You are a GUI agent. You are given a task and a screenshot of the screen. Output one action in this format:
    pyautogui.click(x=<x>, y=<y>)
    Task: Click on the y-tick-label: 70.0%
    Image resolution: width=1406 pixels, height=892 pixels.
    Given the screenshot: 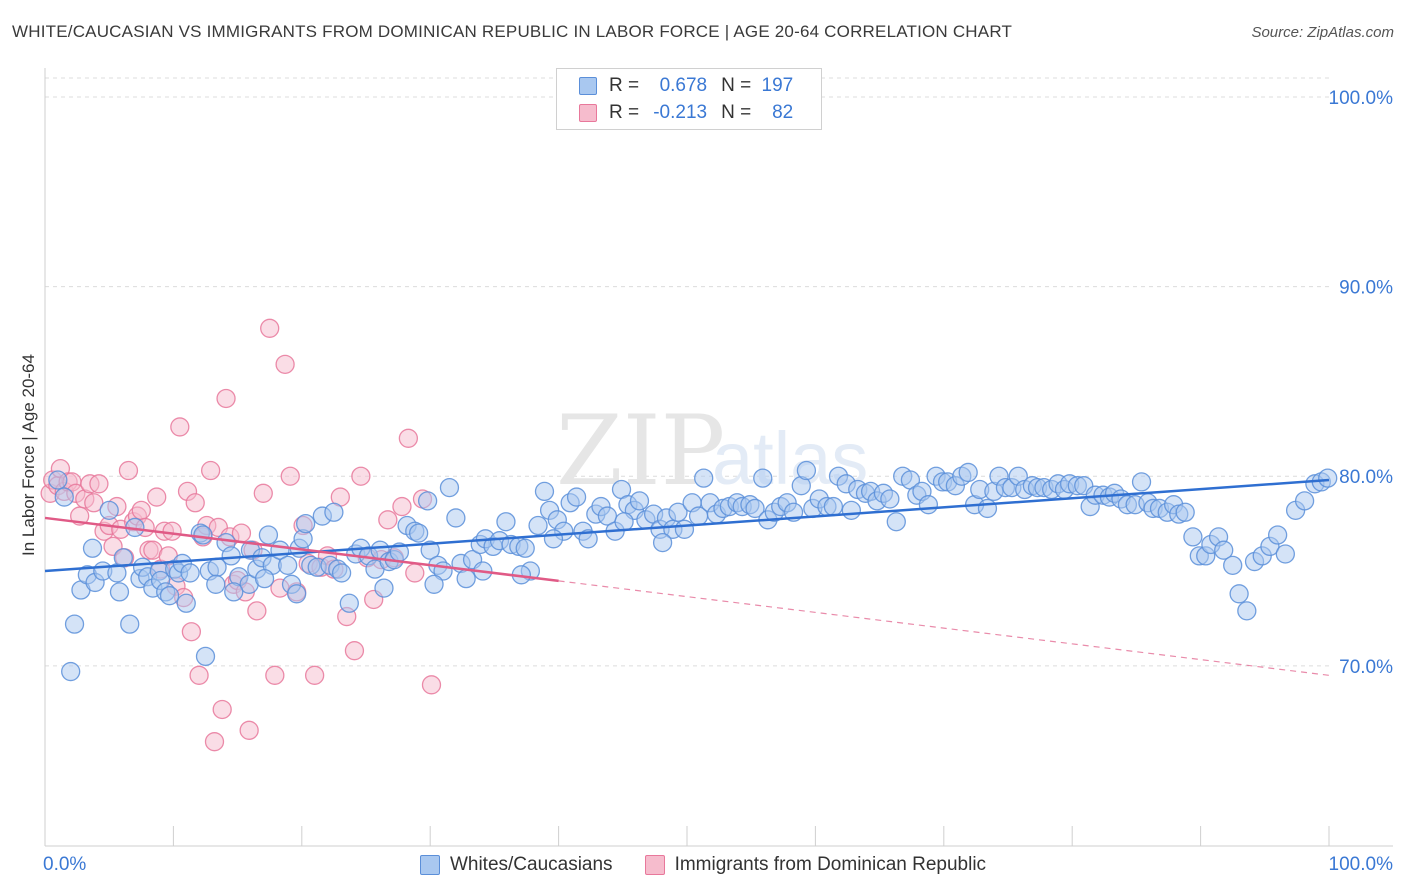 What is the action you would take?
    pyautogui.click(x=1366, y=667)
    